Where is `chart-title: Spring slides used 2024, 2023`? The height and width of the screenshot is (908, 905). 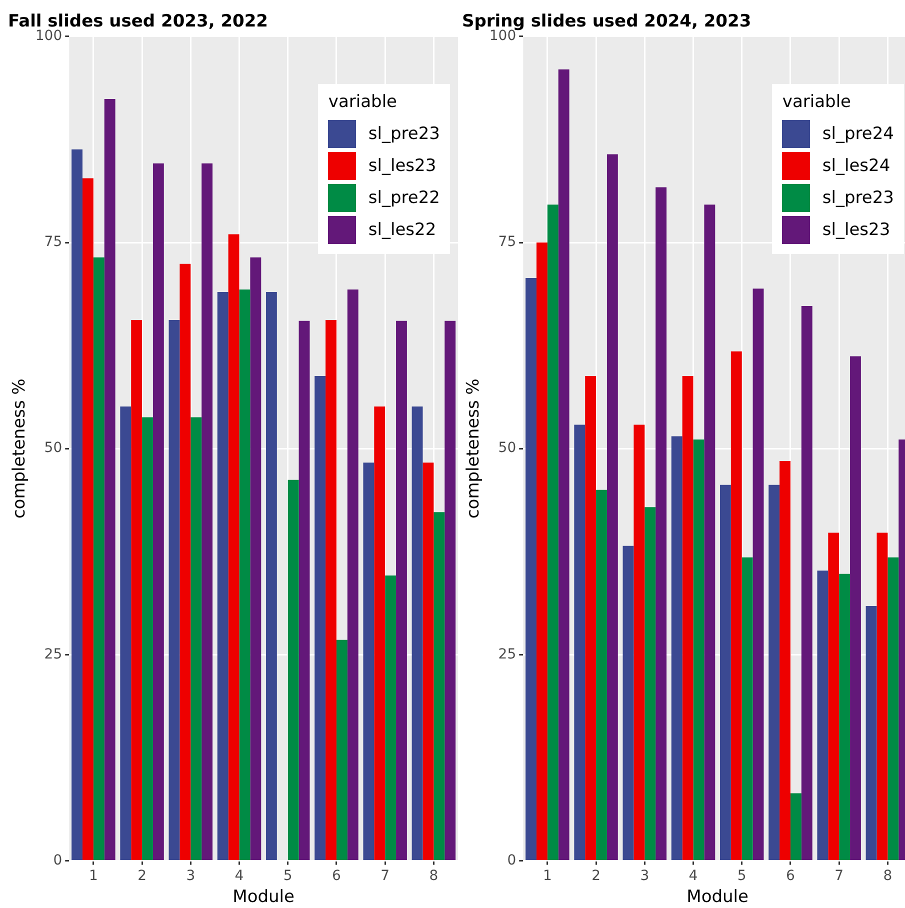
chart-title: Spring slides used 2024, 2023 is located at coordinates (607, 22).